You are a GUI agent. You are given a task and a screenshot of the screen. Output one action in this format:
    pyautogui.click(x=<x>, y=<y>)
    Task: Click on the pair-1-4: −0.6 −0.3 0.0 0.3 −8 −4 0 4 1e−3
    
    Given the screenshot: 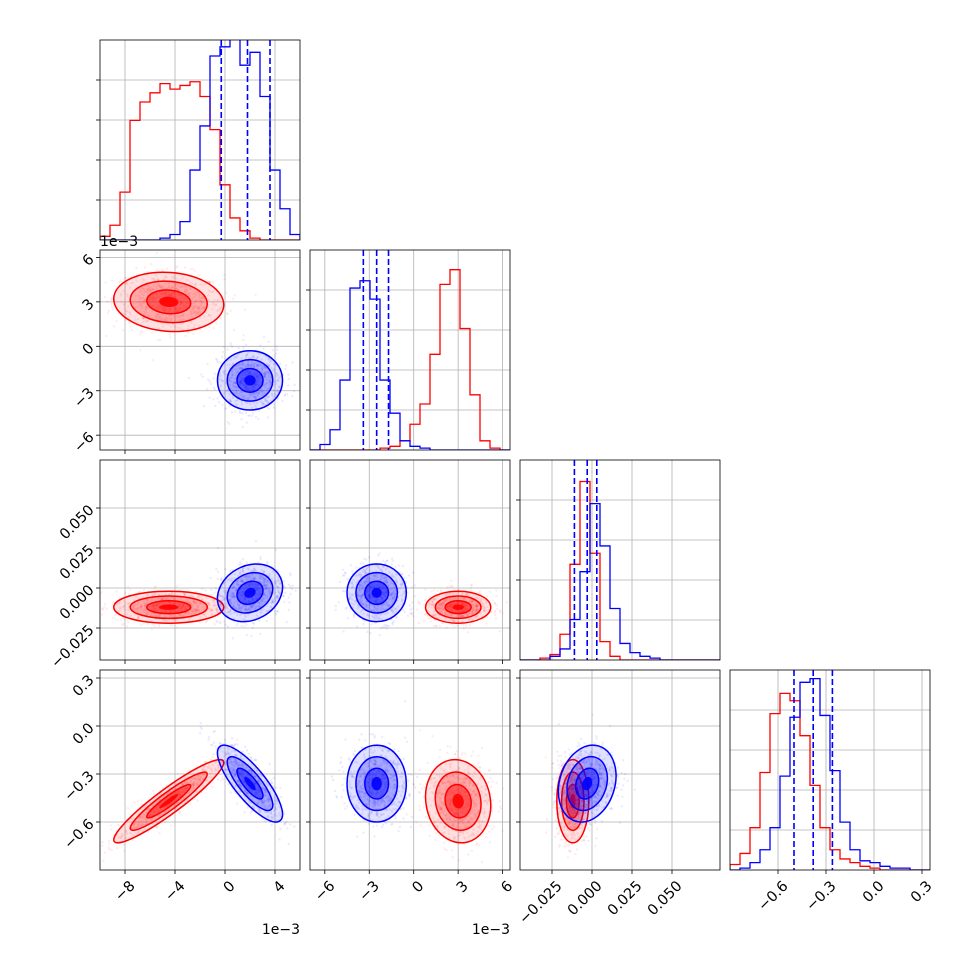 What is the action you would take?
    pyautogui.click(x=181, y=803)
    